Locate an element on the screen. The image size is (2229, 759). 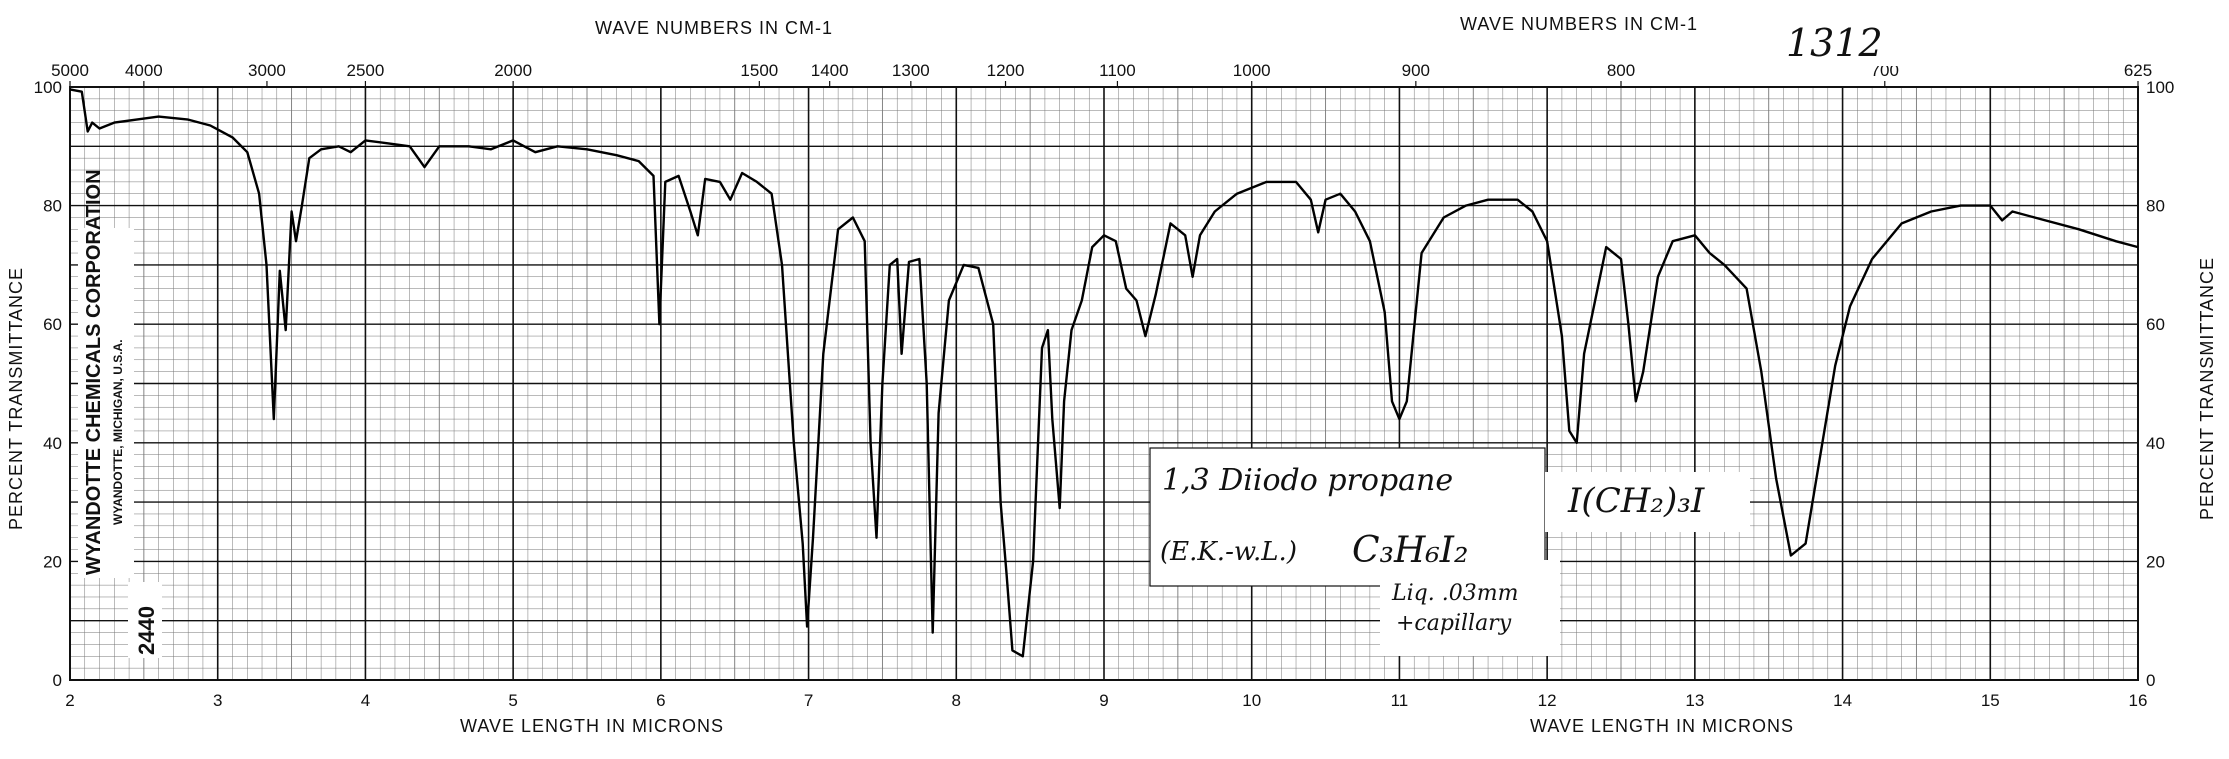
compound-name: 1,3 Diiodo propane is located at coordinates (1307, 480).